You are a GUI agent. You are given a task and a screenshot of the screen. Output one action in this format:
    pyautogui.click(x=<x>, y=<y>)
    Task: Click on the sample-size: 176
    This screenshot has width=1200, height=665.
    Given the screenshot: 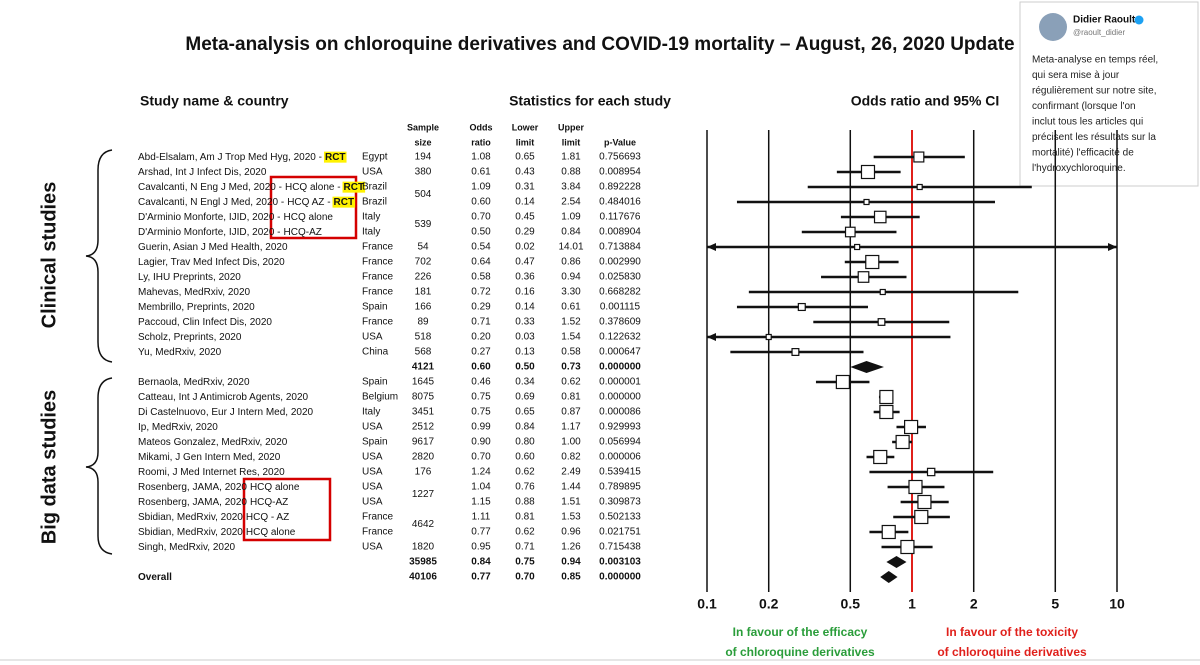 What is the action you would take?
    pyautogui.click(x=423, y=472)
    